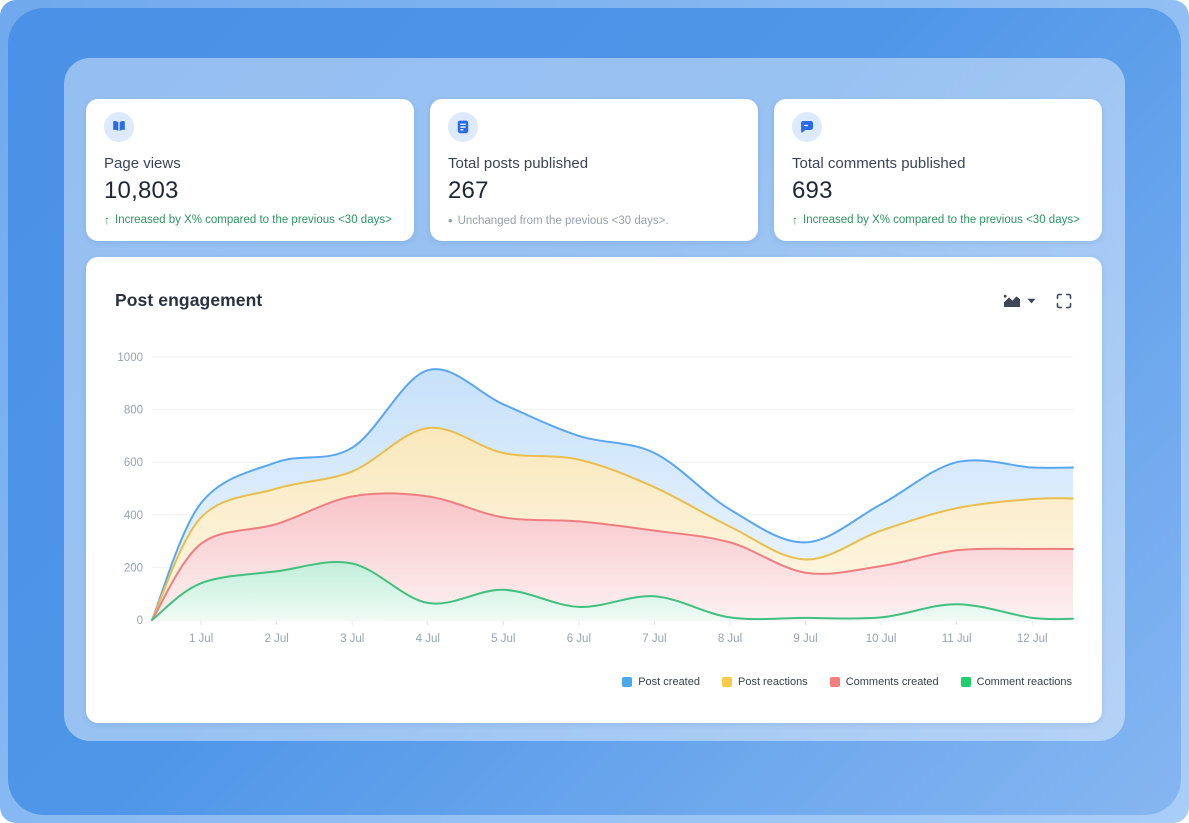 The image size is (1189, 823). What do you see at coordinates (669, 682) in the screenshot?
I see `legend-label: Post created` at bounding box center [669, 682].